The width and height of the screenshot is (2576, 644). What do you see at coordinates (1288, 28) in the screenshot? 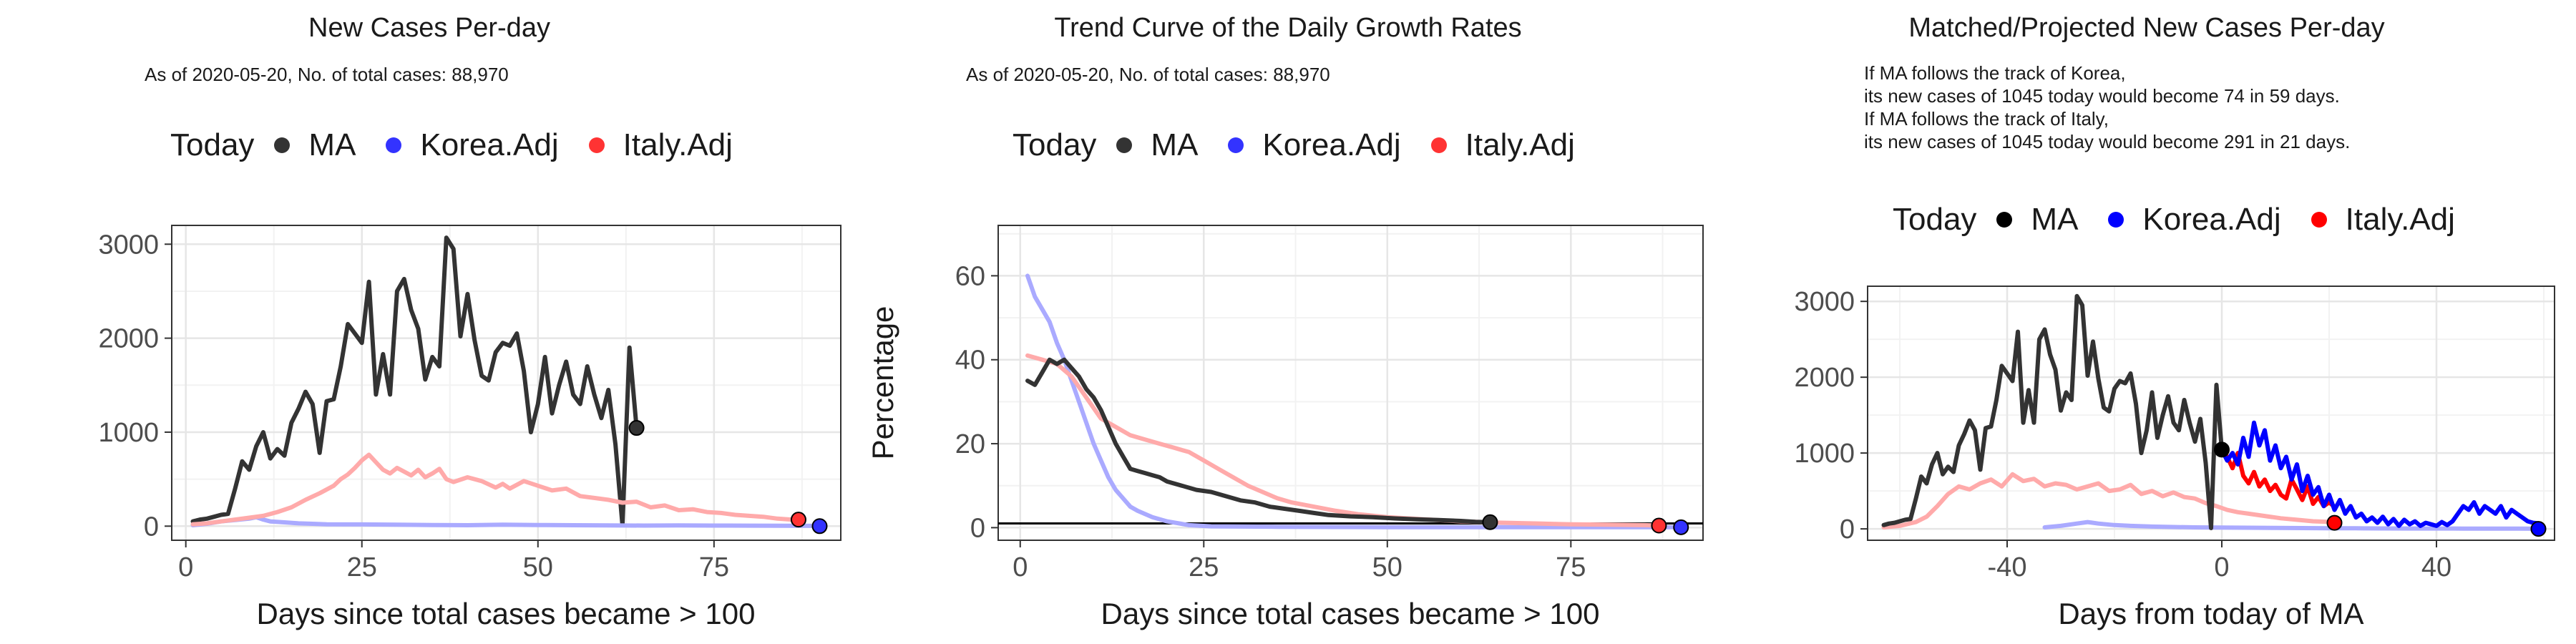
I see `chart-title: Trend Curve of the Daily Growth Rates` at bounding box center [1288, 28].